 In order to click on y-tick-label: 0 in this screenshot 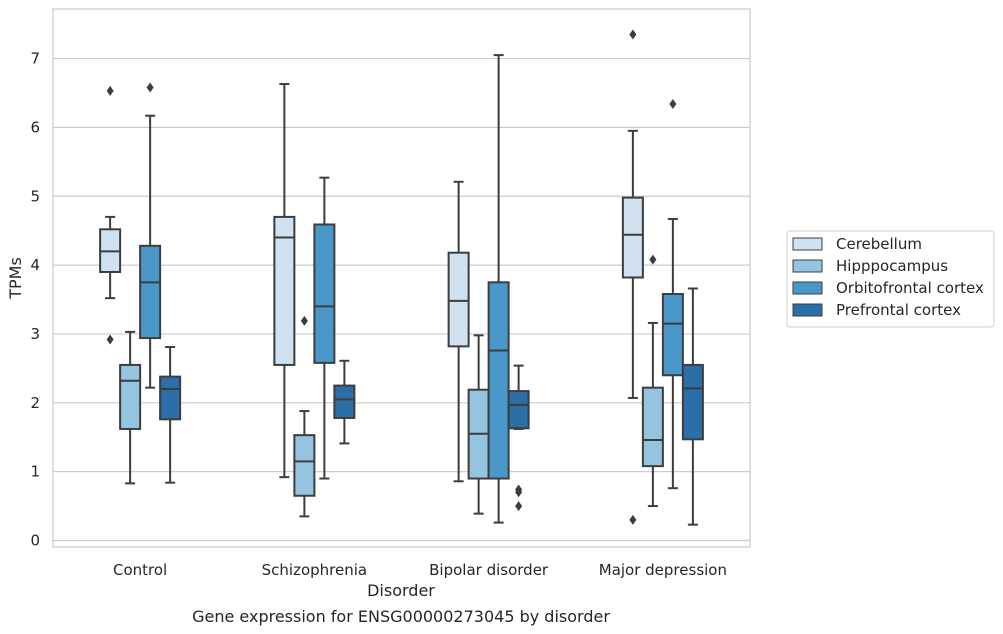, I will do `click(35, 541)`.